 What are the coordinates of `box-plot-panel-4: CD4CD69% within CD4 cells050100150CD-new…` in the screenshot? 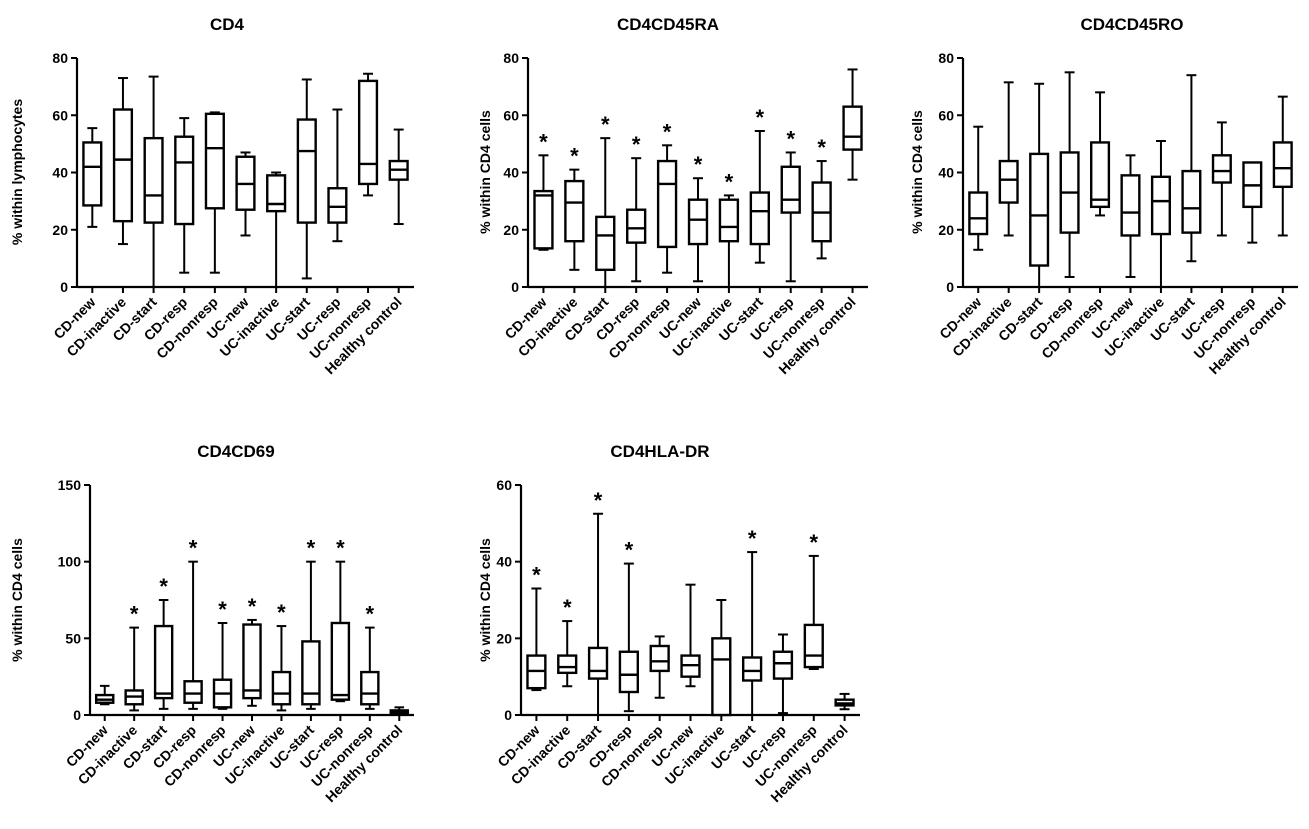 It's located at (211, 623).